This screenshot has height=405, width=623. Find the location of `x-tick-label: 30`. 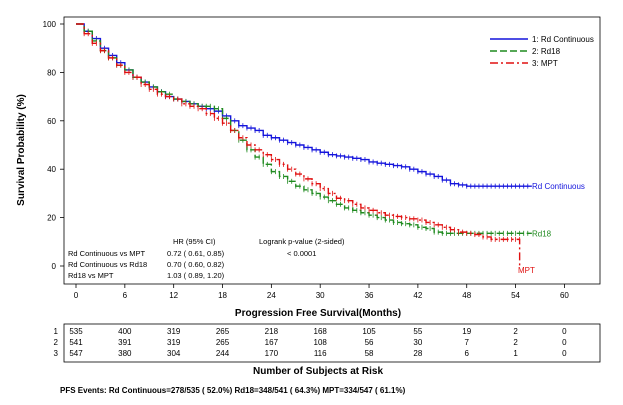

x-tick-label: 30 is located at coordinates (320, 295).